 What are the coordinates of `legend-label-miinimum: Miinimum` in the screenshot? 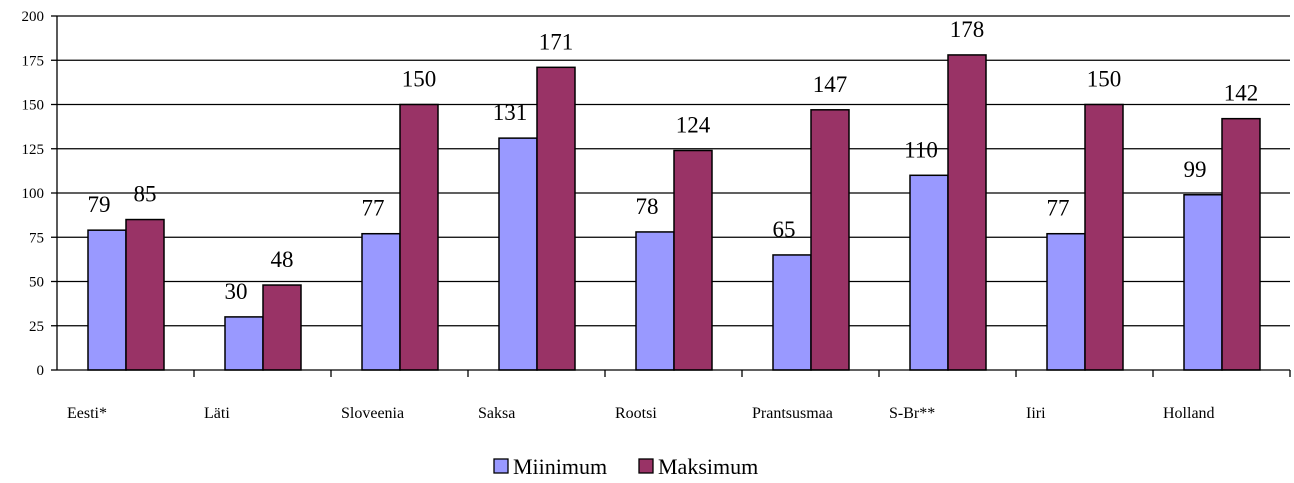 It's located at (560, 466).